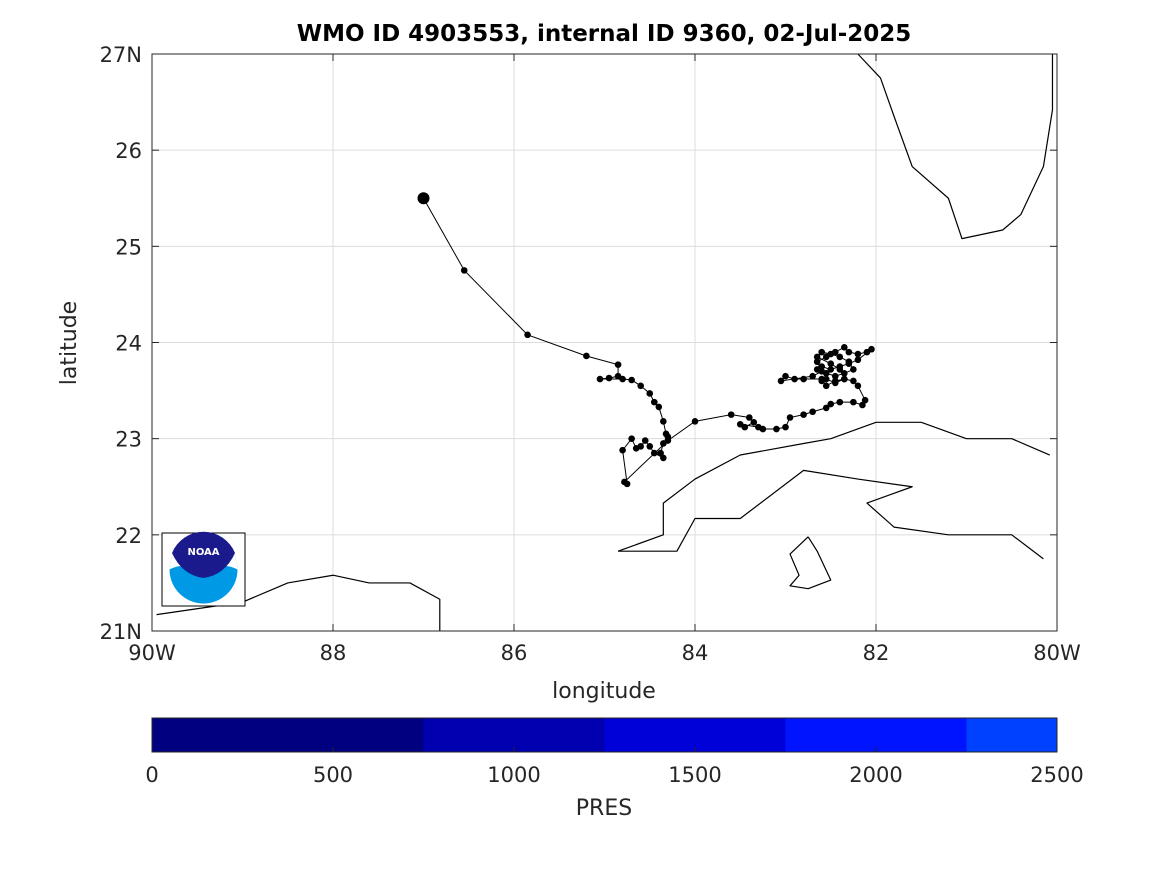 Image resolution: width=1167 pixels, height=875 pixels. What do you see at coordinates (513, 775) in the screenshot?
I see `colorbar-tick-label: 1000` at bounding box center [513, 775].